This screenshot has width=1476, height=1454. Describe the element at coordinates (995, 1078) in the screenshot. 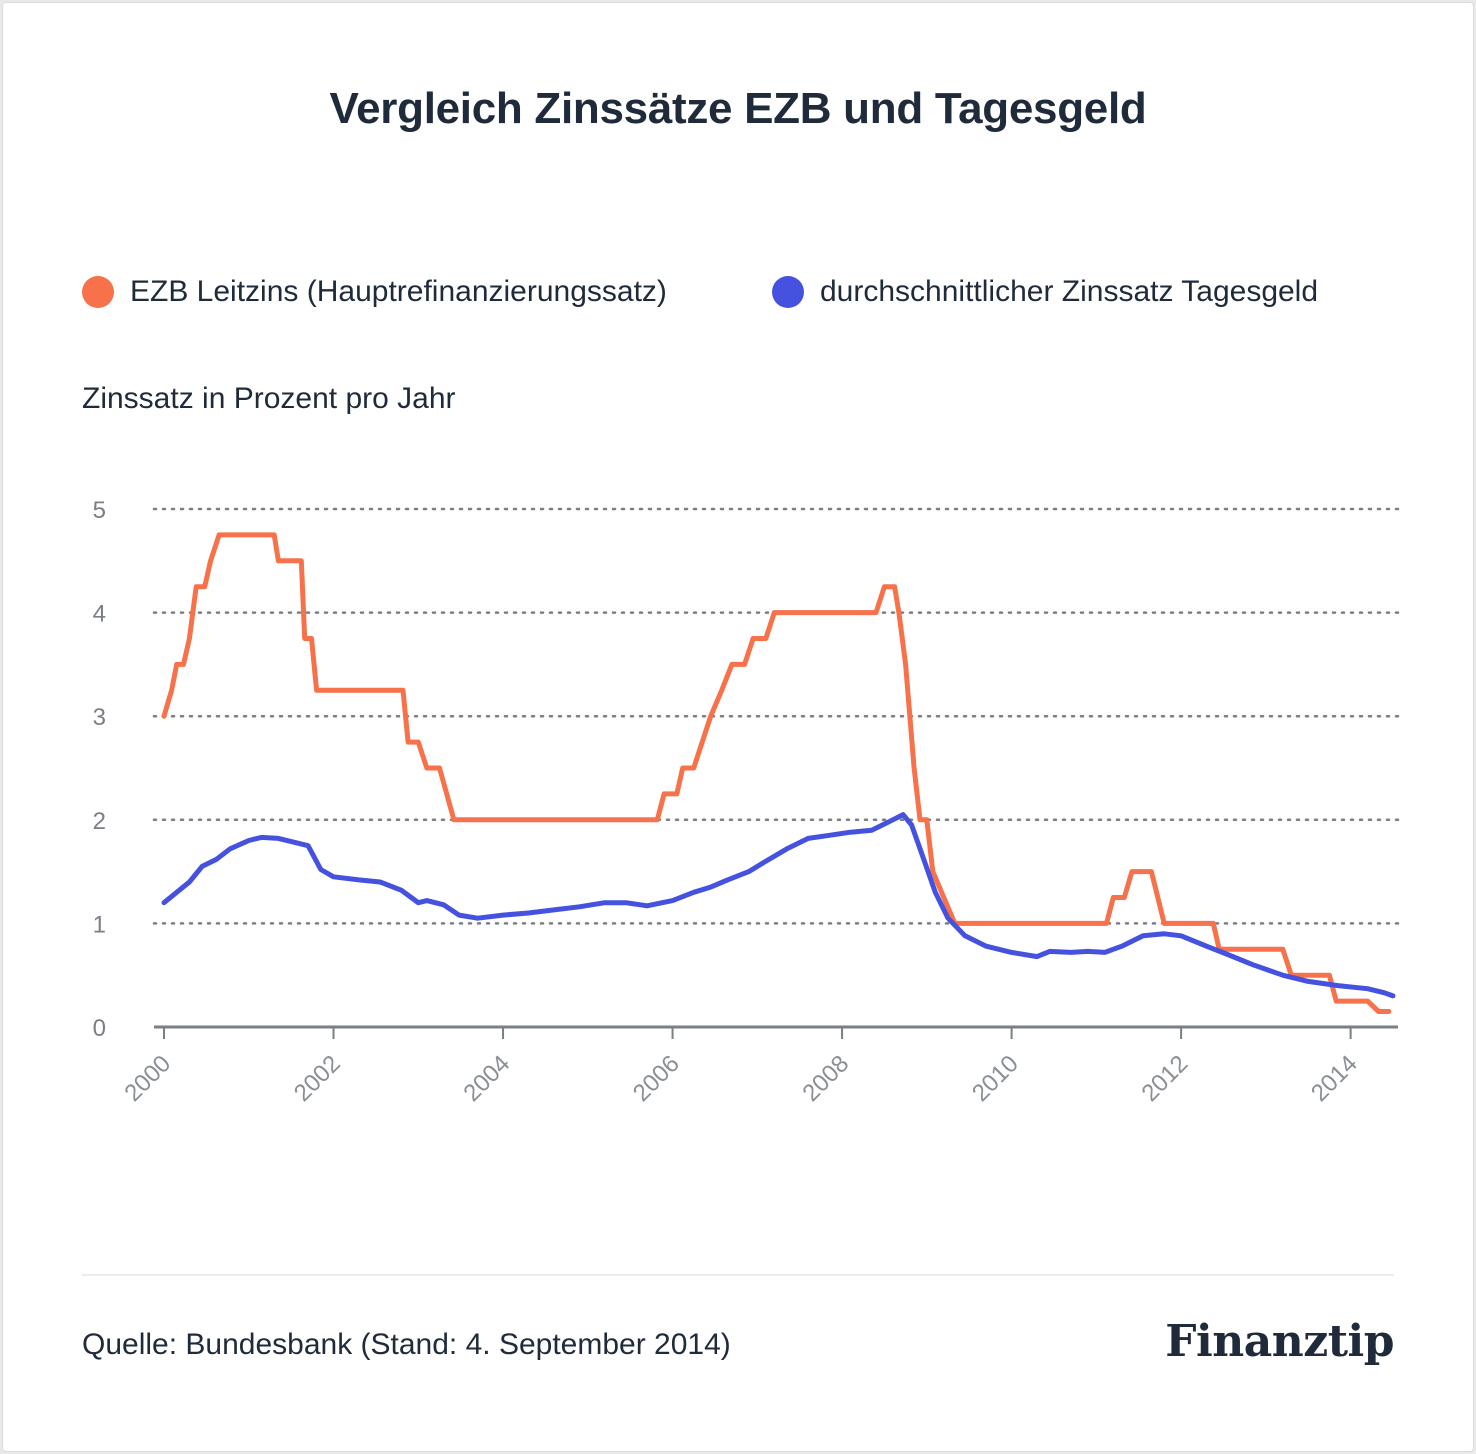

I see `x-tick-label: 2010` at that location.